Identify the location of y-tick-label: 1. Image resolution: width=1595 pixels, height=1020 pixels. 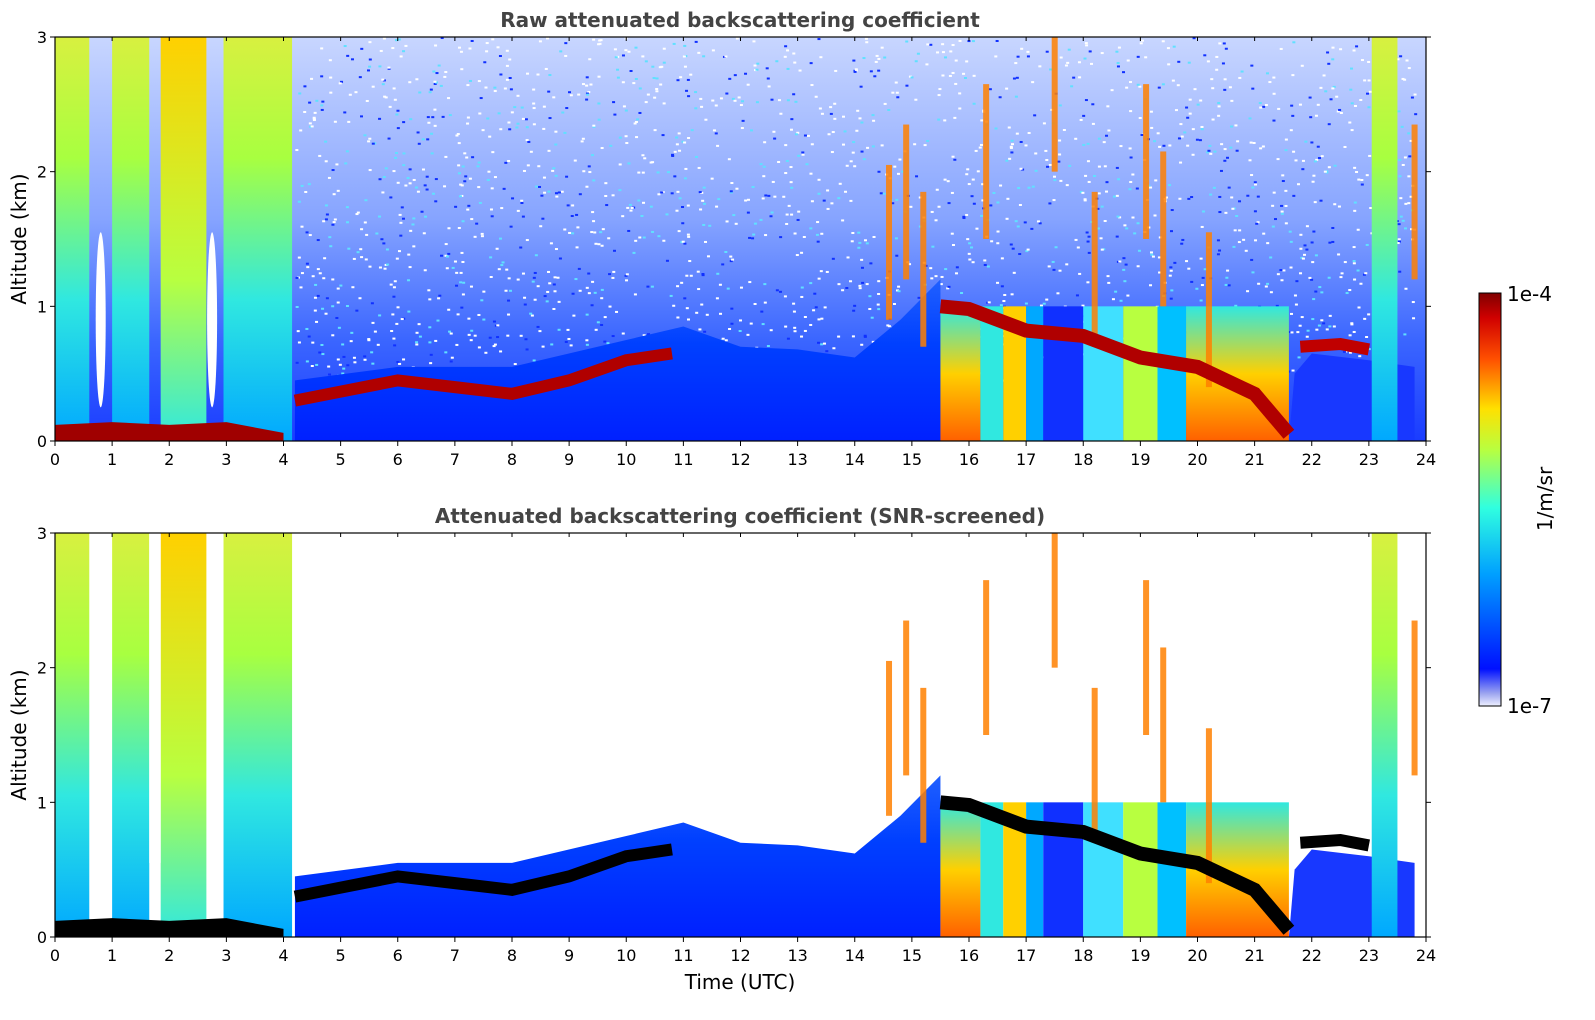
(42, 306).